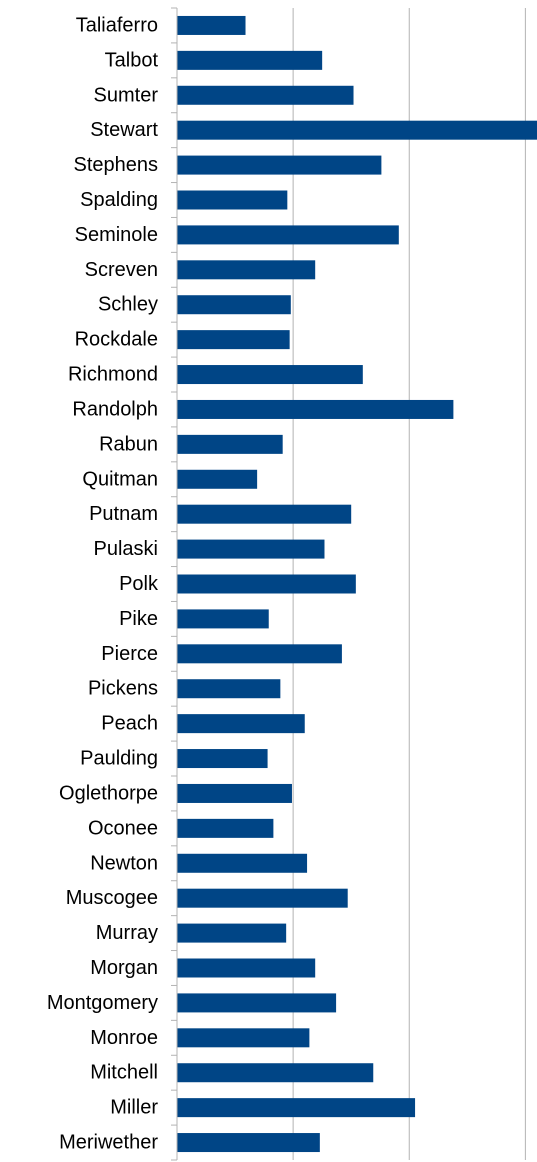 This screenshot has height=1162, width=537. Describe the element at coordinates (222, 759) in the screenshot. I see `bar-paulding` at that location.